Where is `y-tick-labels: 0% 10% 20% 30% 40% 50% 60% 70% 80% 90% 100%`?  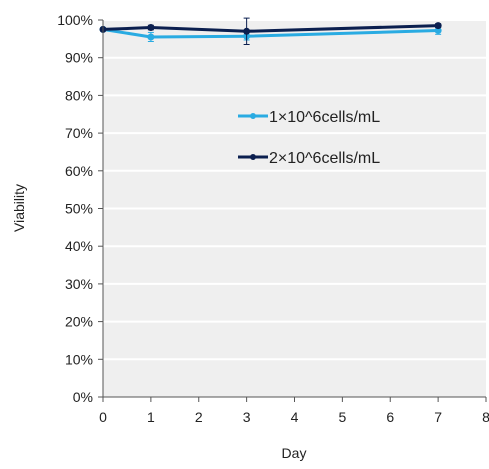
y-tick-labels: 0% 10% 20% 30% 40% 50% 60% 70% 80% 90% 100% is located at coordinates (80, 208).